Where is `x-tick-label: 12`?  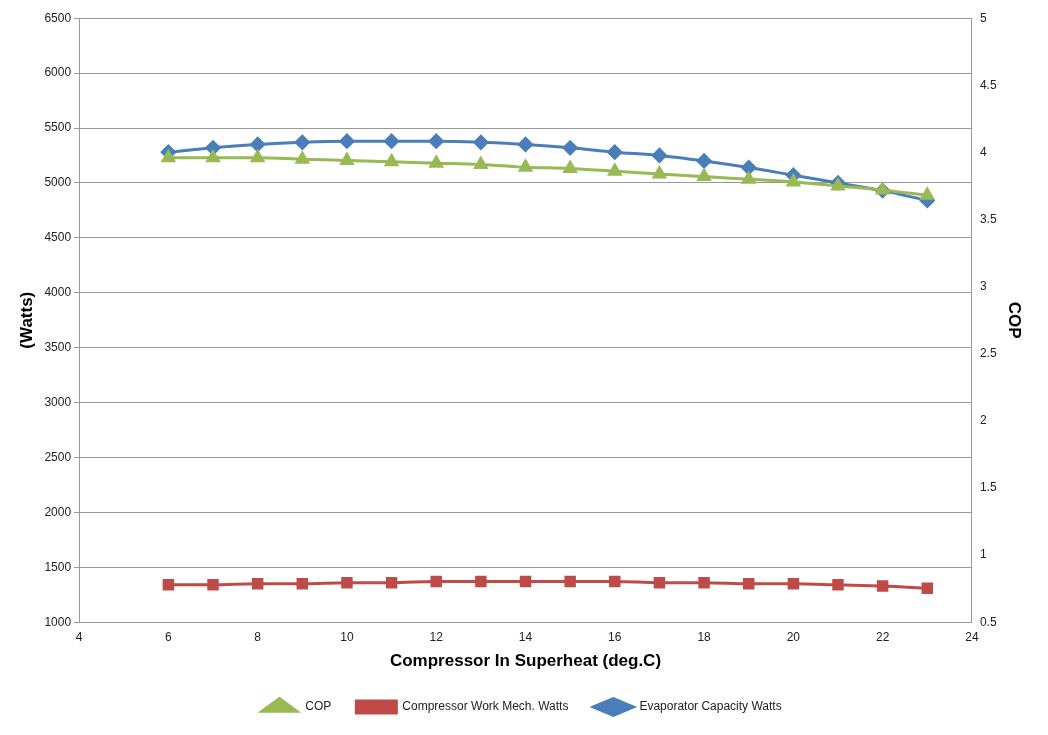 x-tick-label: 12 is located at coordinates (436, 636).